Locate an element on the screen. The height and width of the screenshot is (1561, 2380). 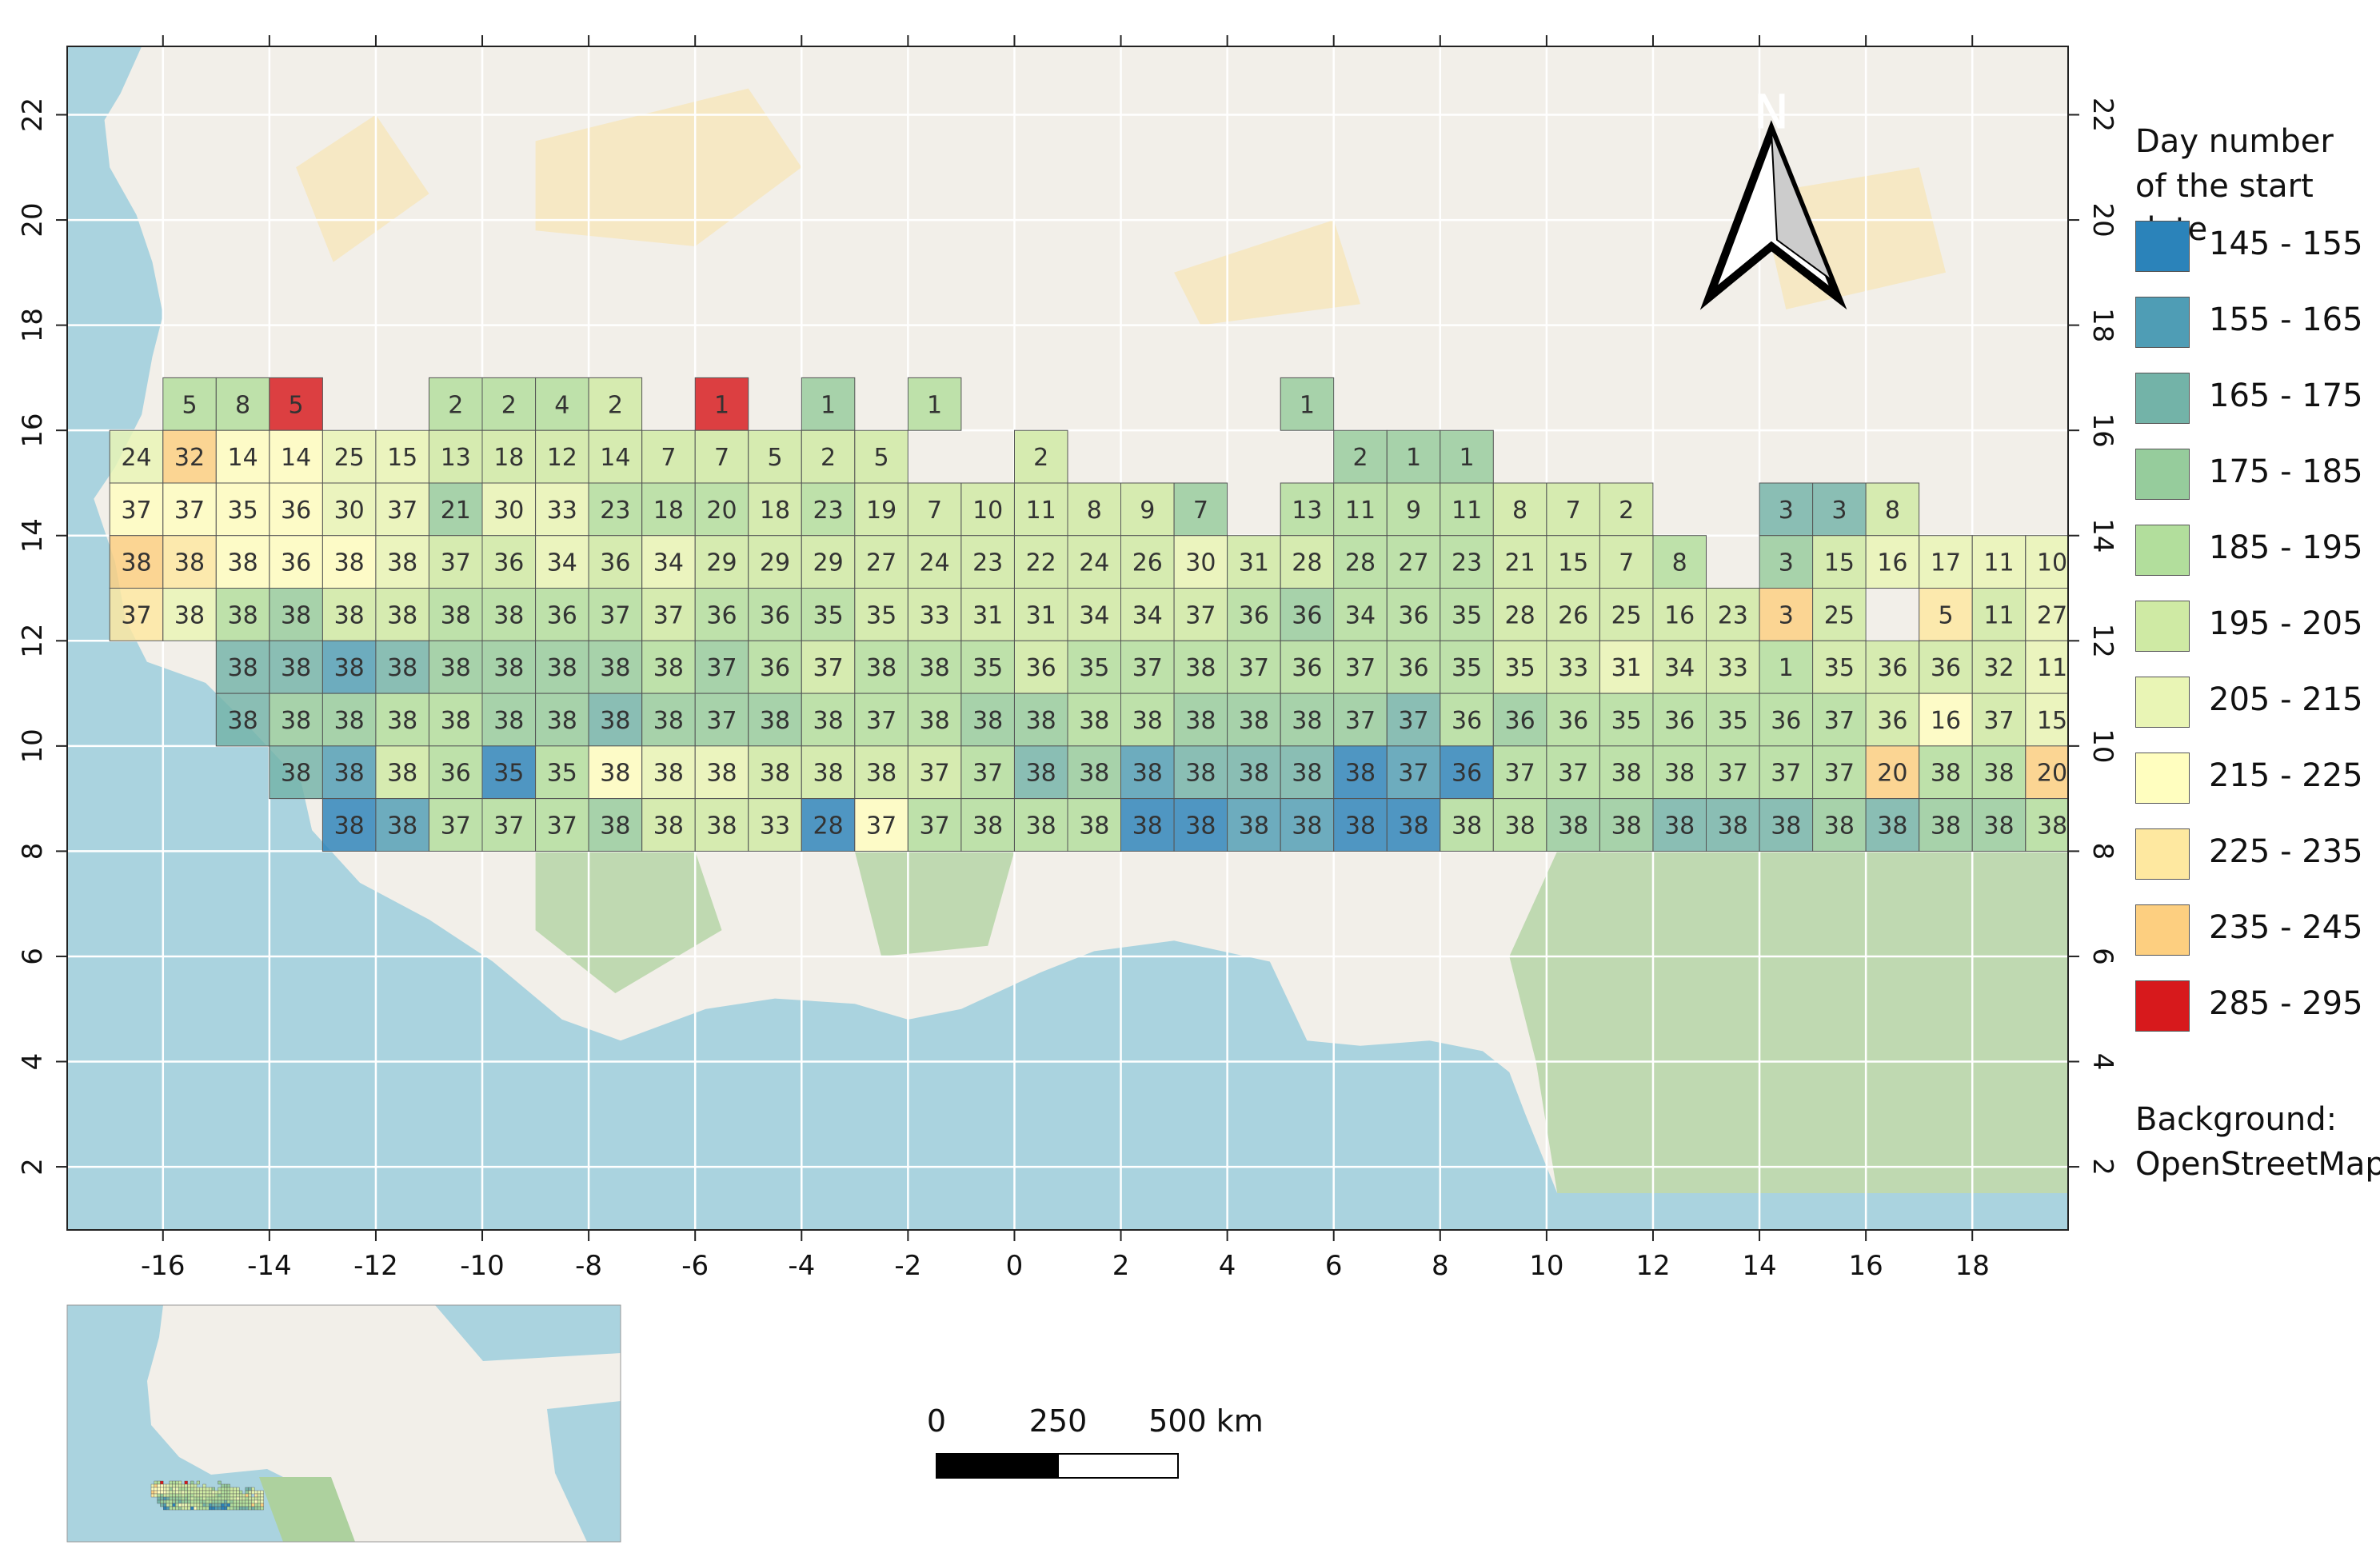
grid-cell-label: 35 is located at coordinates (1467, 668).